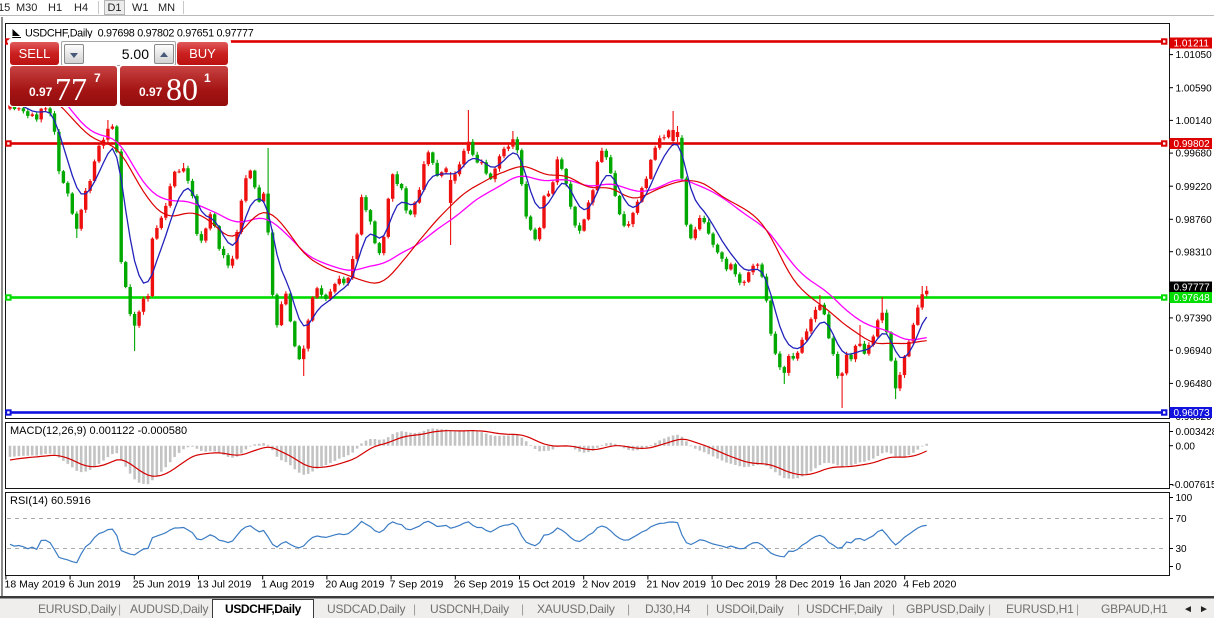 This screenshot has width=1214, height=618. Describe the element at coordinates (50, 501) in the screenshot. I see `svg-text: RSI(14) 60.5916` at that location.